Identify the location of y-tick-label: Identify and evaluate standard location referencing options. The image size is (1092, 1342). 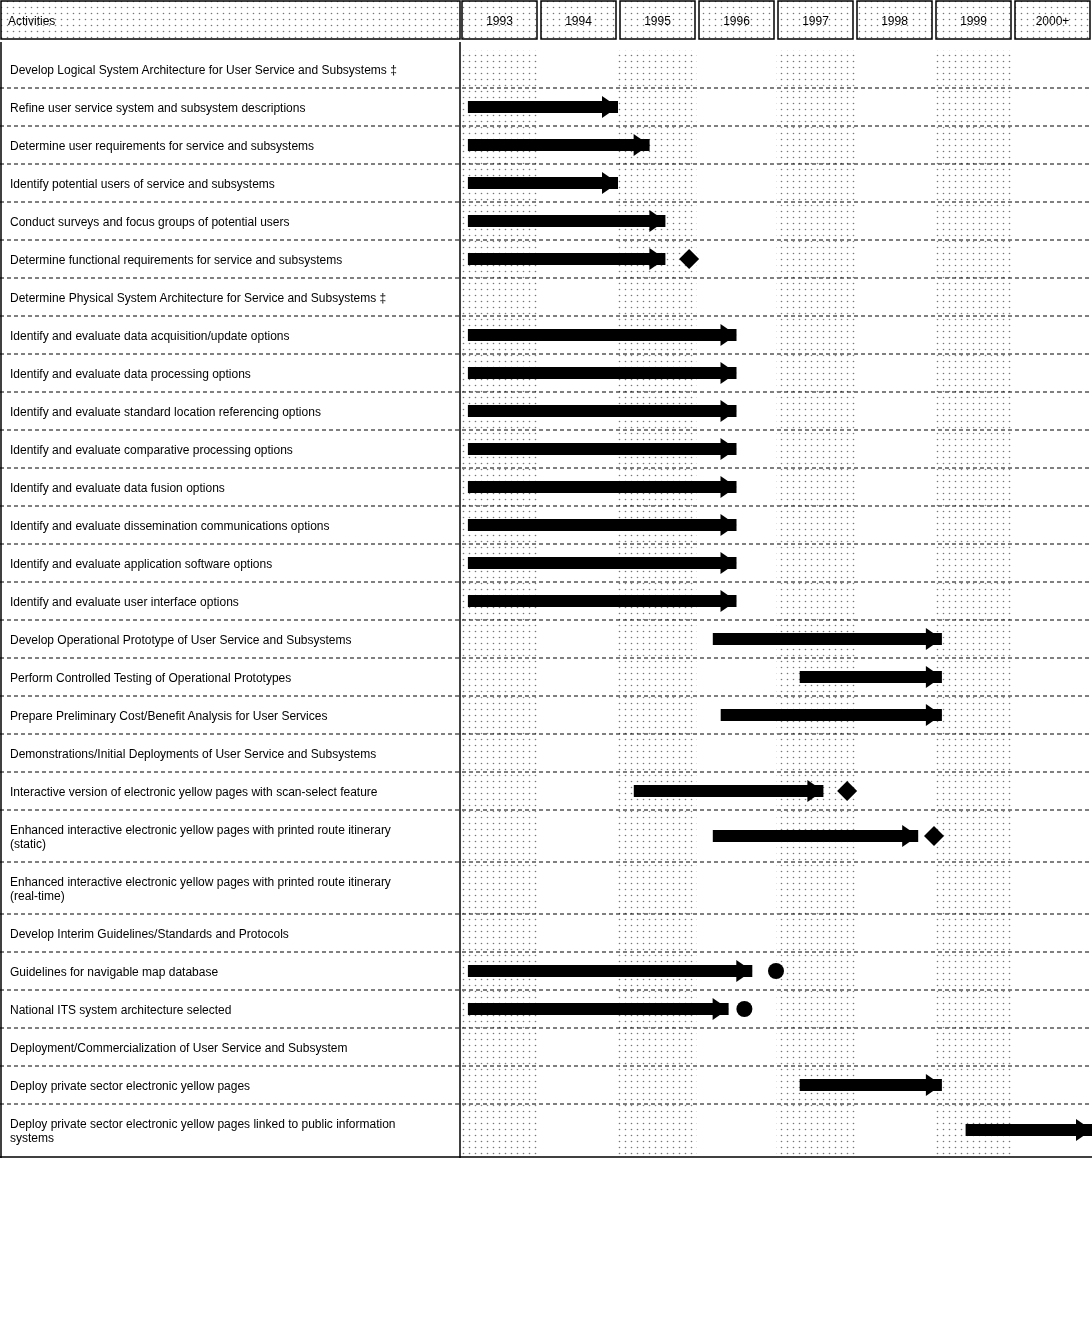
(165, 412).